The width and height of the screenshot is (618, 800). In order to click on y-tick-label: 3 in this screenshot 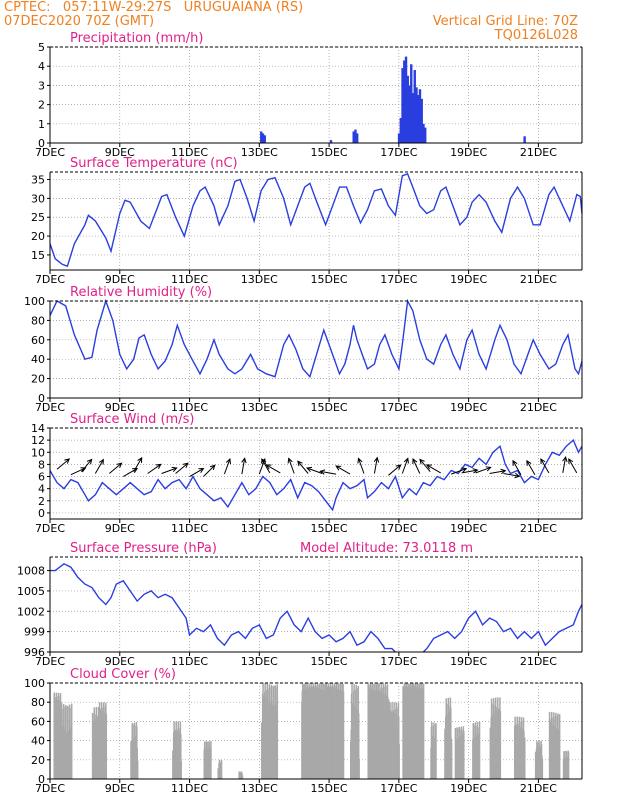, I will do `click(41, 85)`.